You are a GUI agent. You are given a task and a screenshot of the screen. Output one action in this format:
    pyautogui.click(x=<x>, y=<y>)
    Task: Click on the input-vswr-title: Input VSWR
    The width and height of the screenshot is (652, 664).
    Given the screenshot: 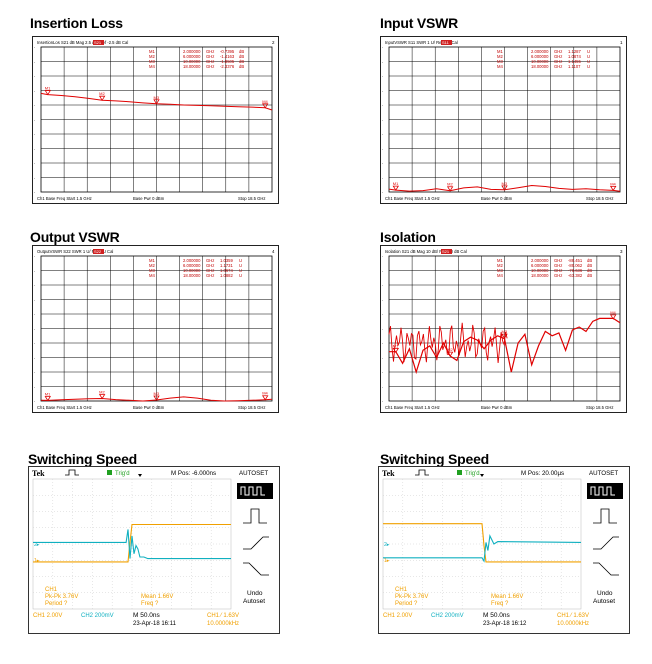 What is the action you would take?
    pyautogui.click(x=419, y=23)
    